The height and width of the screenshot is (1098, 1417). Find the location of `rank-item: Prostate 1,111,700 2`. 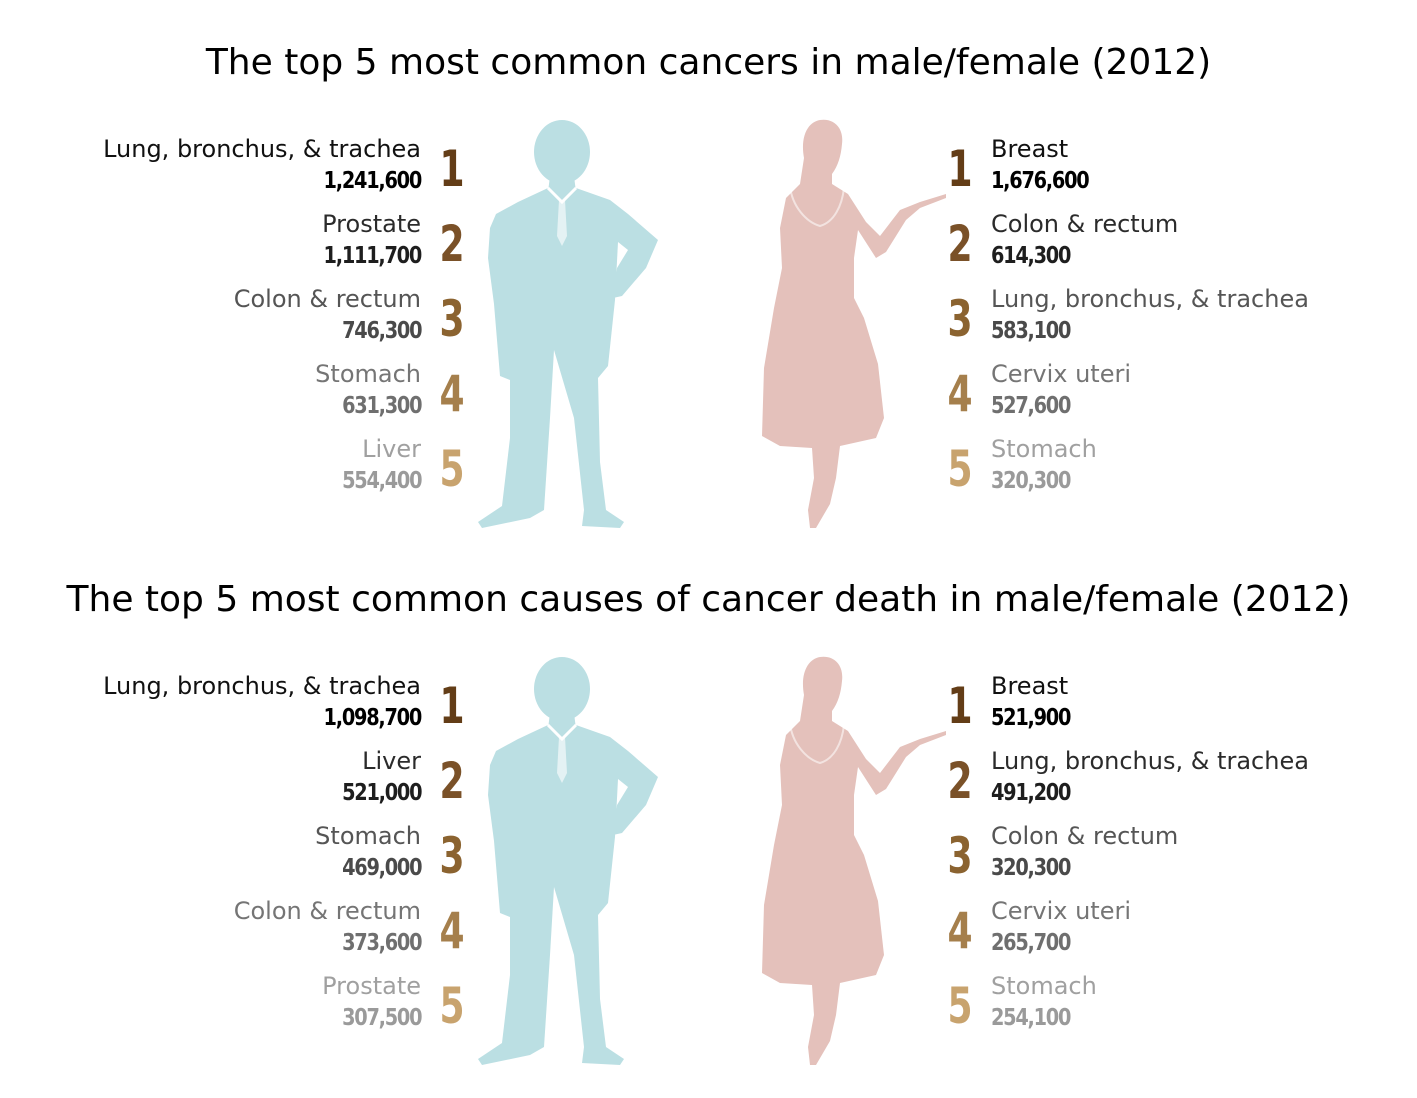

rank-item: Prostate 1,111,700 2 is located at coordinates (255, 240).